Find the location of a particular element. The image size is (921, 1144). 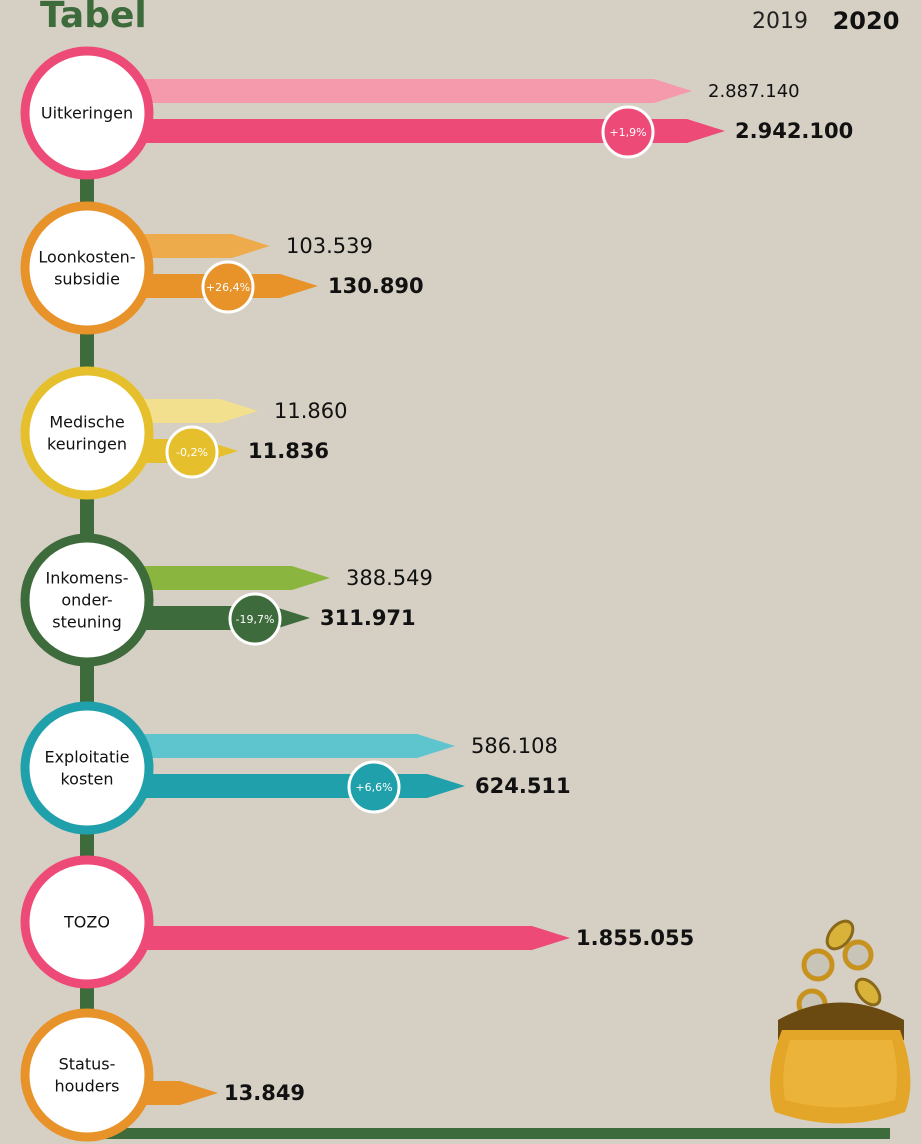

category-label: Loonkosten- is located at coordinates (86, 257).